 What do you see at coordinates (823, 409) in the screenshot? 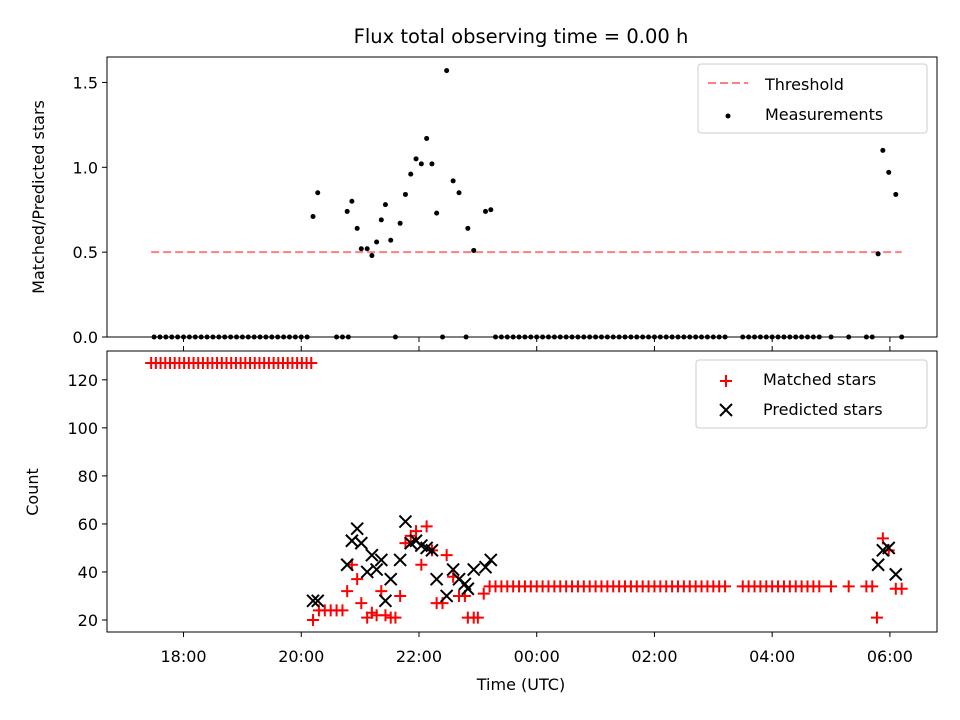
I see `legend-predicted-label: Predicted stars` at bounding box center [823, 409].